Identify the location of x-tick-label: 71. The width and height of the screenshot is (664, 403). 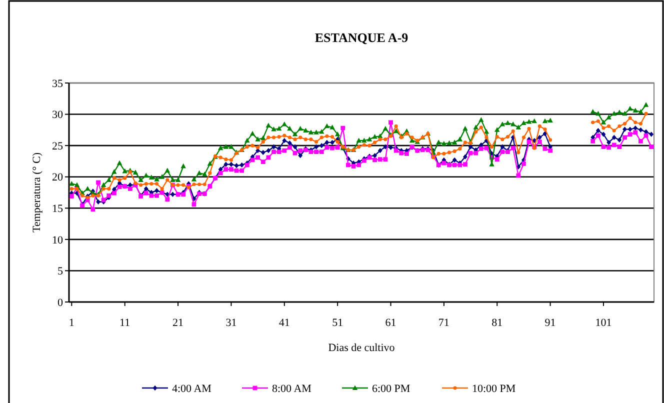
(444, 323).